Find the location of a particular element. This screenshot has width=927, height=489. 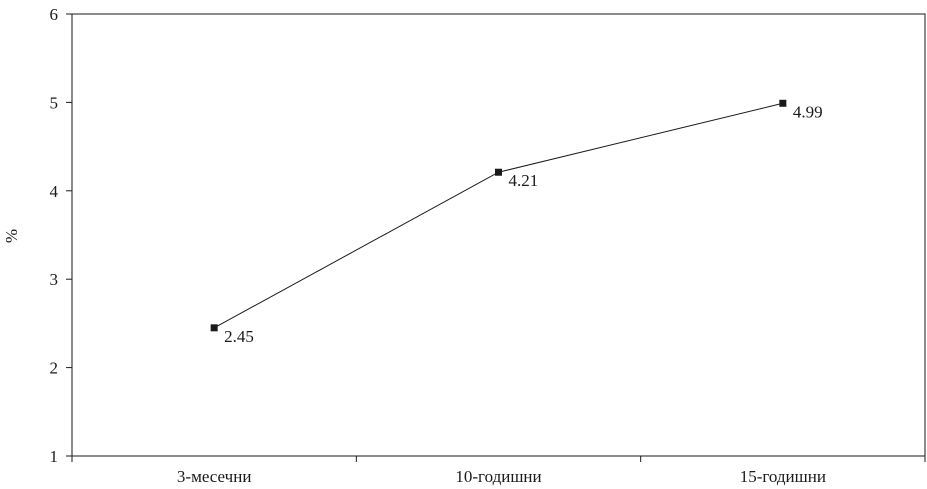

y-tick-label: 5 is located at coordinates (54, 102).